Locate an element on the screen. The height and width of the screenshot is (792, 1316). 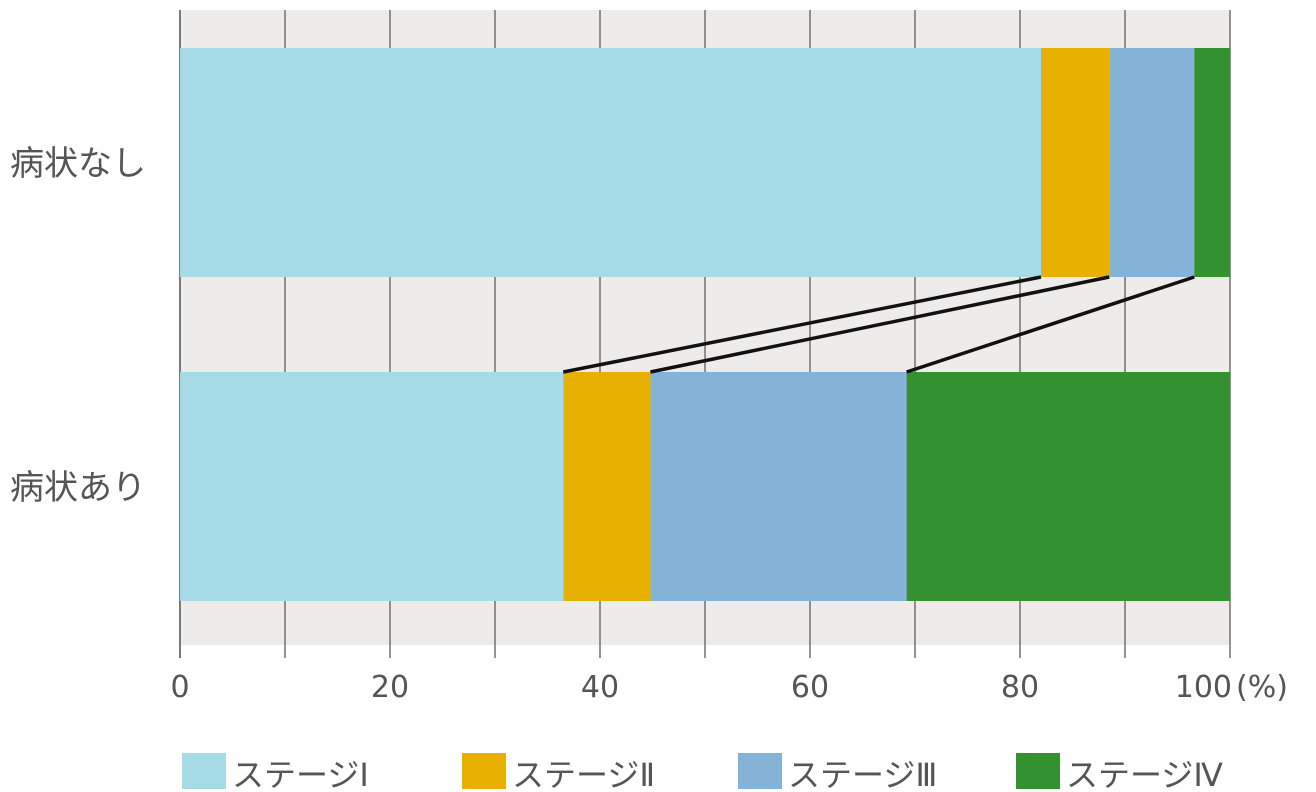
x-axis-unit-label: (%) is located at coordinates (1262, 687).